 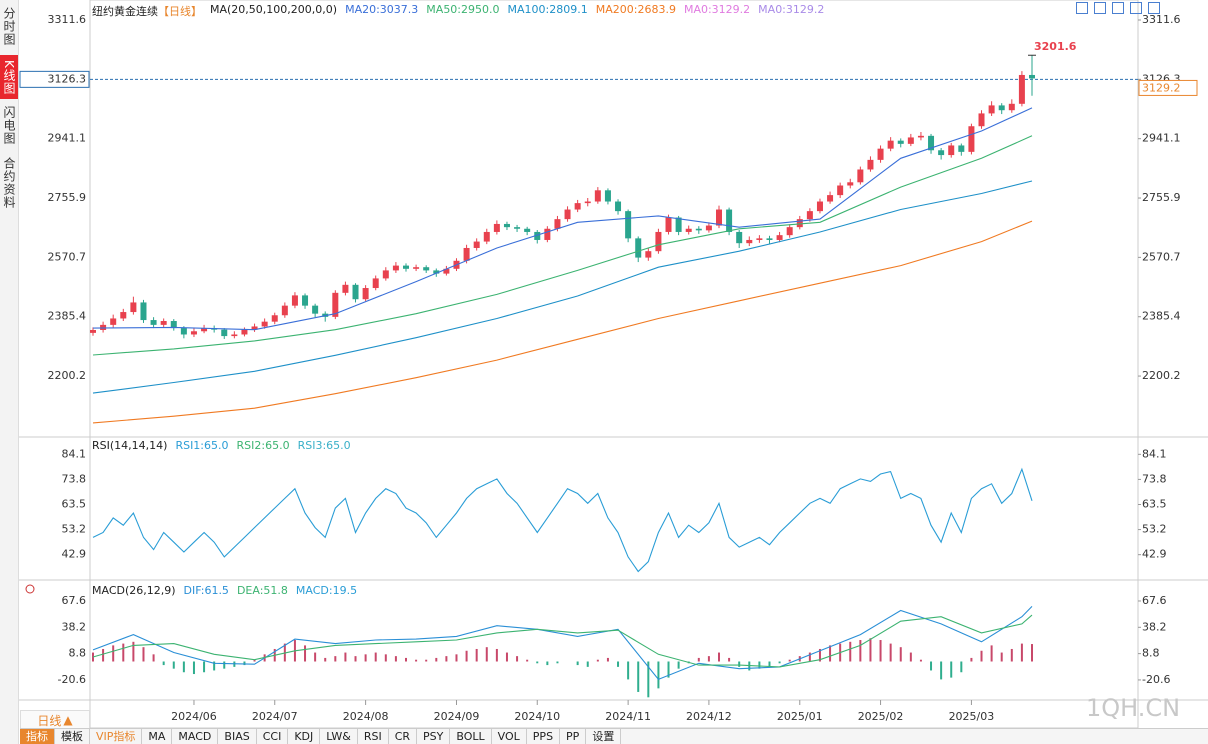 I want to click on y-tick-label: 3311.6, so click(x=1161, y=19).